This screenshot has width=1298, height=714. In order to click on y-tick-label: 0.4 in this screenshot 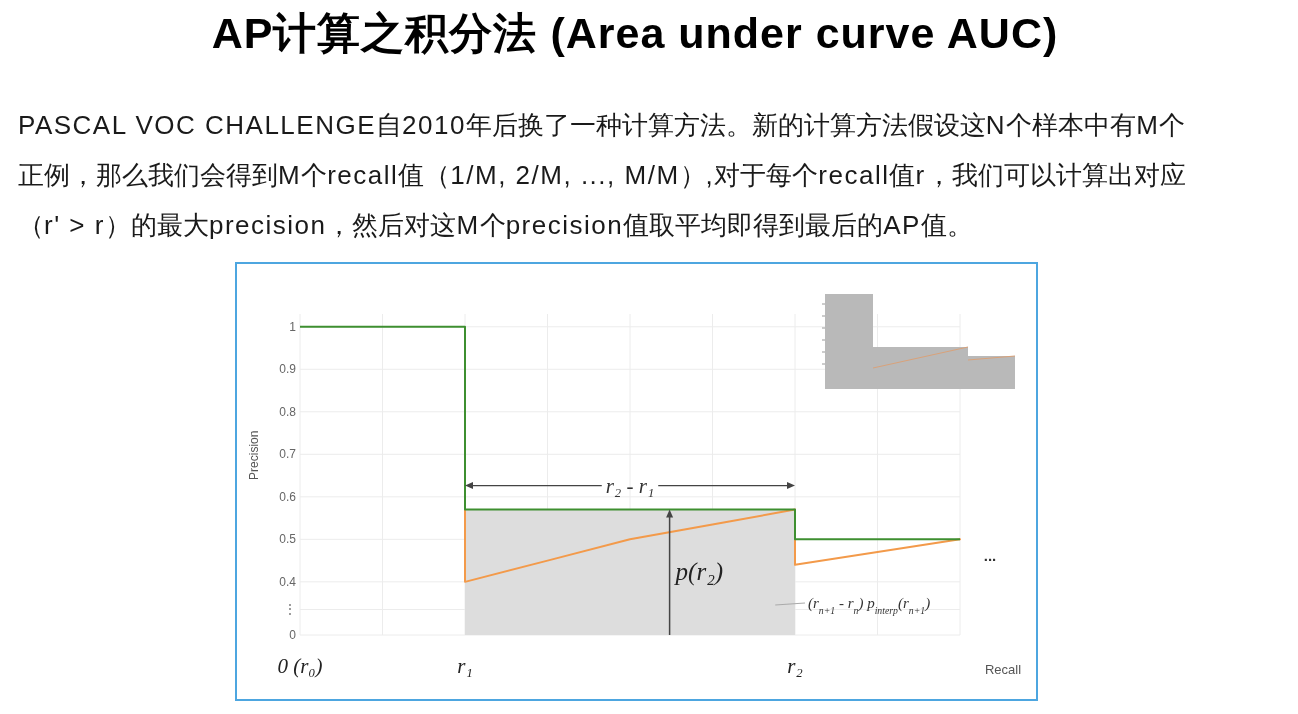, I will do `click(288, 581)`.